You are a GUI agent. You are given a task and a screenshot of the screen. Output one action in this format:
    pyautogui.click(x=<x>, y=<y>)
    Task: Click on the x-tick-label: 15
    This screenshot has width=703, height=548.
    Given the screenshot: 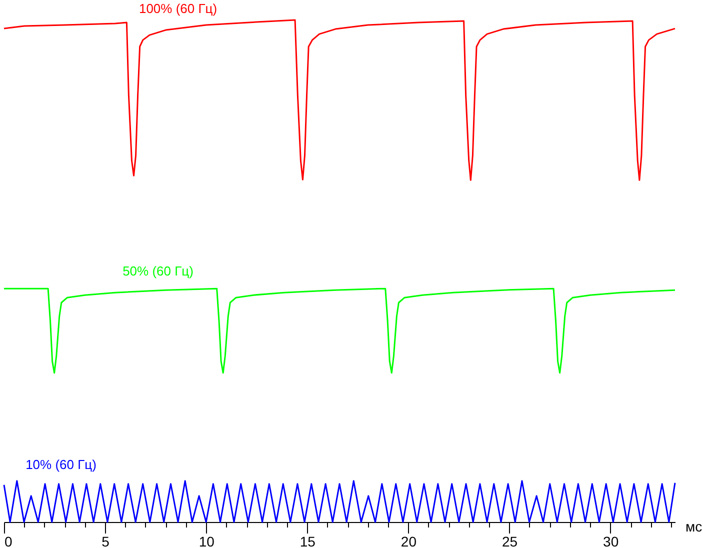 What is the action you would take?
    pyautogui.click(x=308, y=541)
    